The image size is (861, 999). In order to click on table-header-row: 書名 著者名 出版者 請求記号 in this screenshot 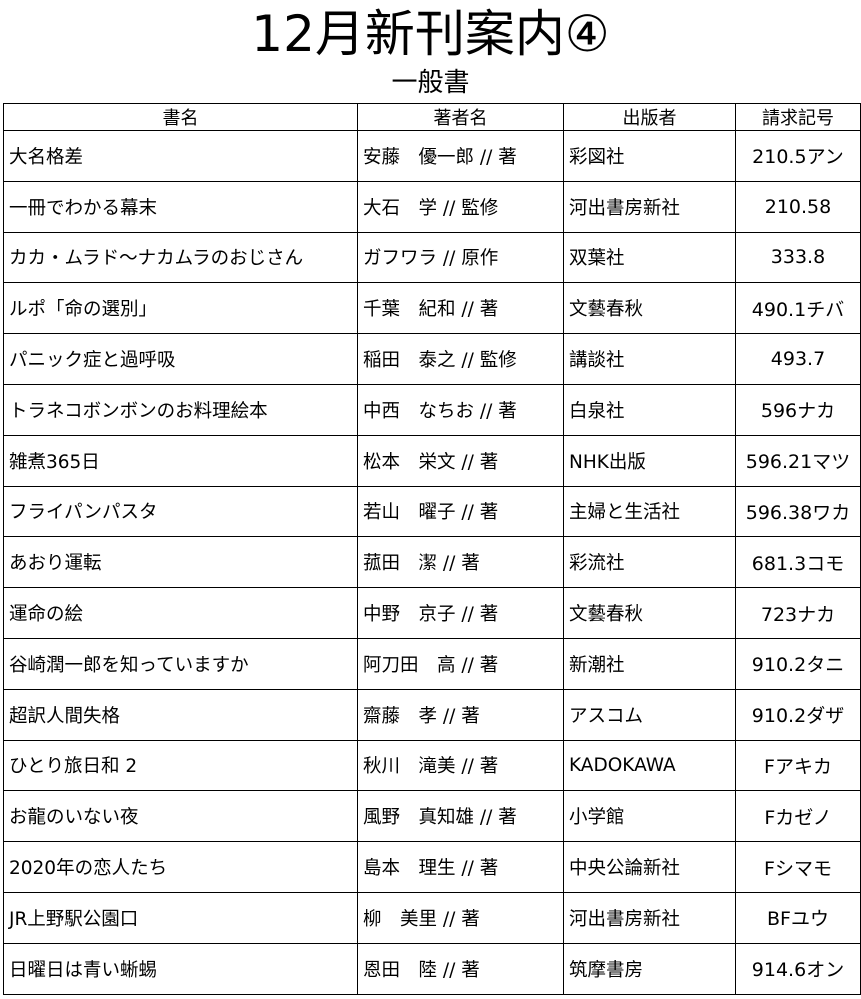, I will do `click(432, 117)`.